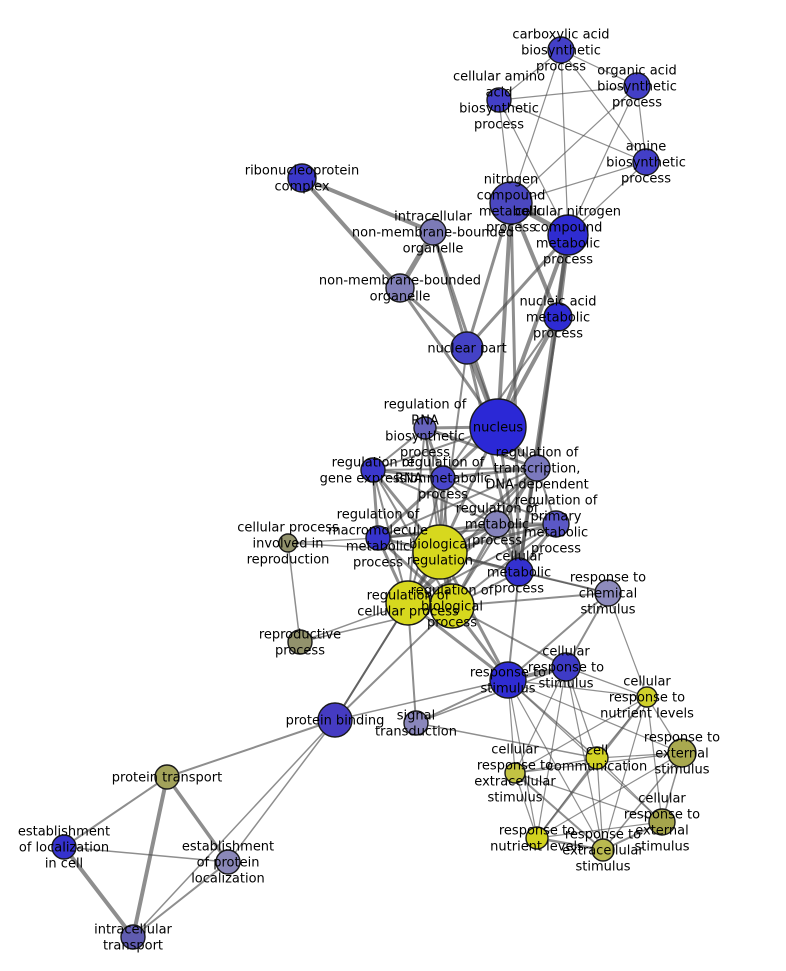 Image resolution: width=786 pixels, height=971 pixels. What do you see at coordinates (567, 798) in the screenshot?
I see `edge-cell-communication--response-to-nutrient-levels` at bounding box center [567, 798].